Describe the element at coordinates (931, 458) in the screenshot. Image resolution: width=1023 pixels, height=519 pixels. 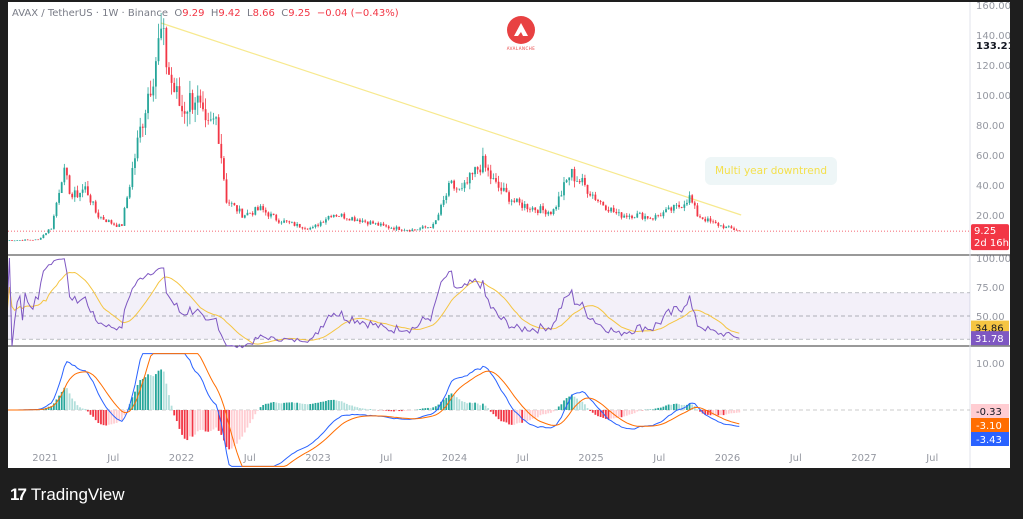
I see `time-tick-label: Jul` at that location.